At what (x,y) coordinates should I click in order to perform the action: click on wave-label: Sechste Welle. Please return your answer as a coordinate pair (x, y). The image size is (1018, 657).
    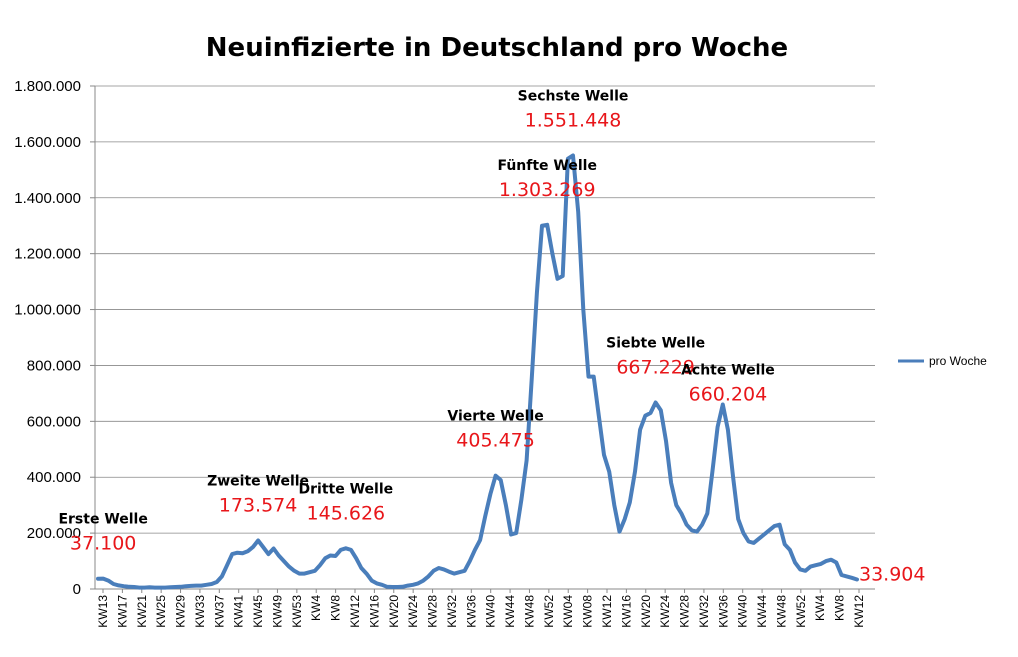
    Looking at the image, I should click on (573, 96).